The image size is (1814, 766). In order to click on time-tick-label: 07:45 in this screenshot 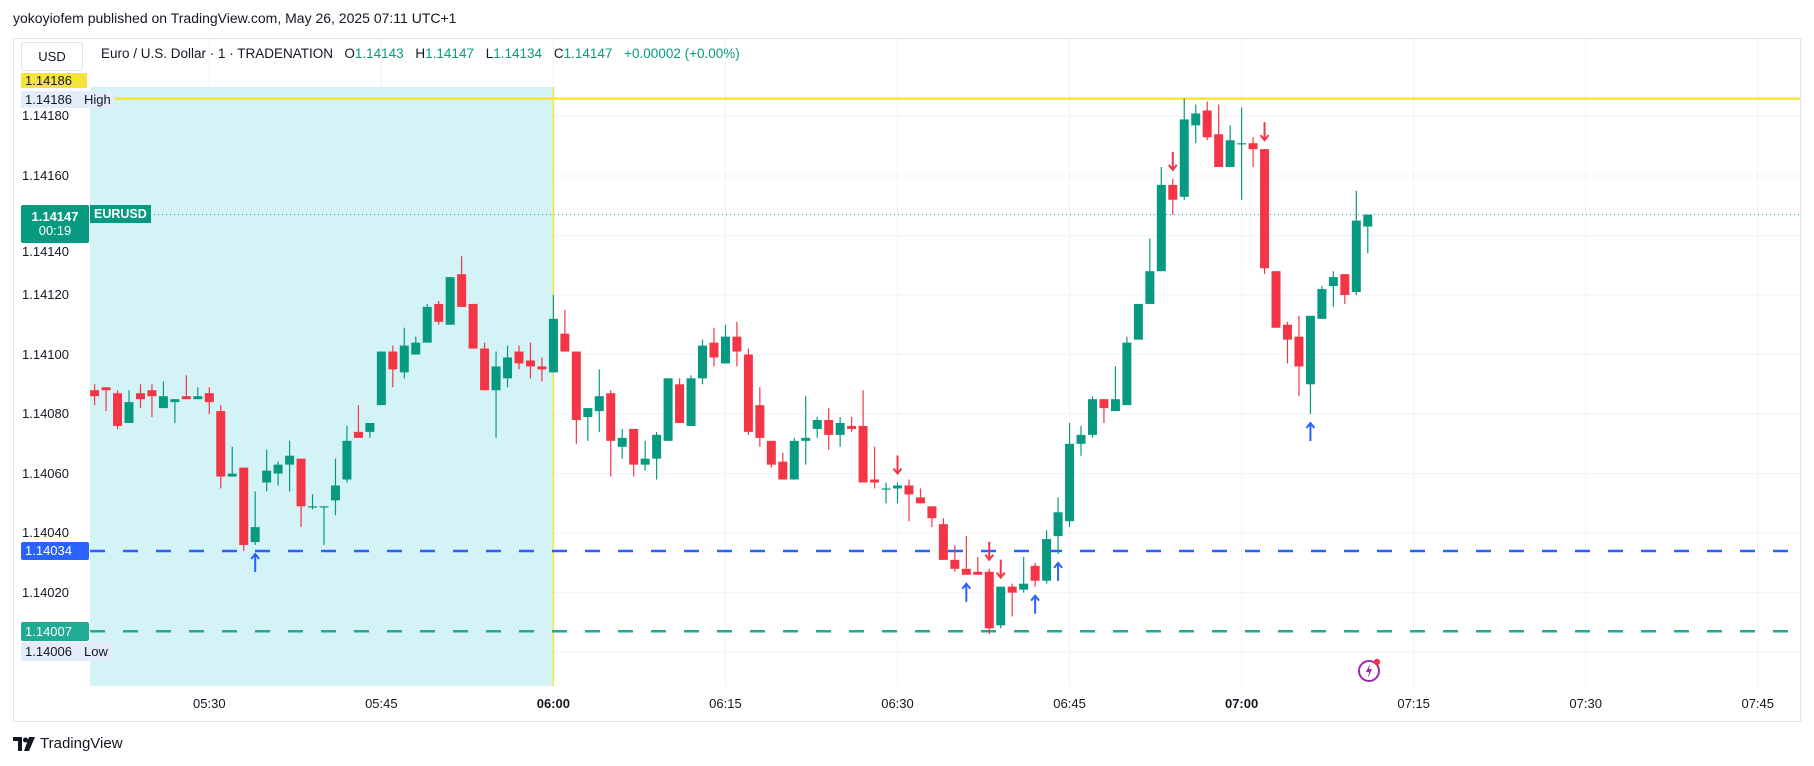, I will do `click(1758, 703)`.